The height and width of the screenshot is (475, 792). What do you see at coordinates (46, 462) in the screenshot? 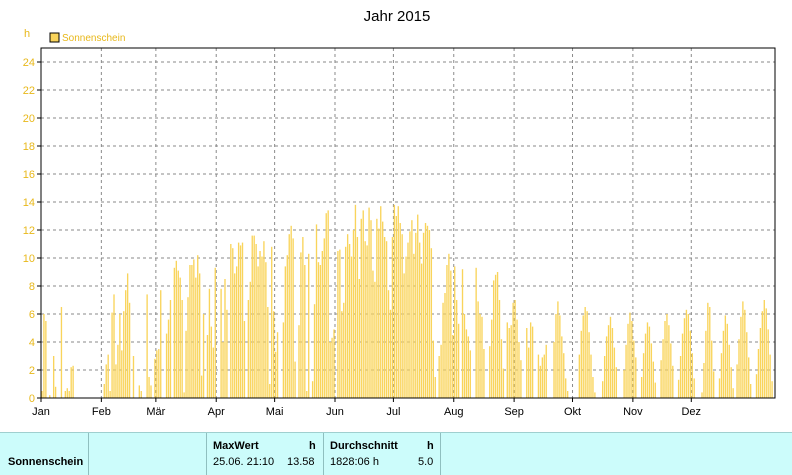
I see `stats-row-label: Sonnenschein` at bounding box center [46, 462].